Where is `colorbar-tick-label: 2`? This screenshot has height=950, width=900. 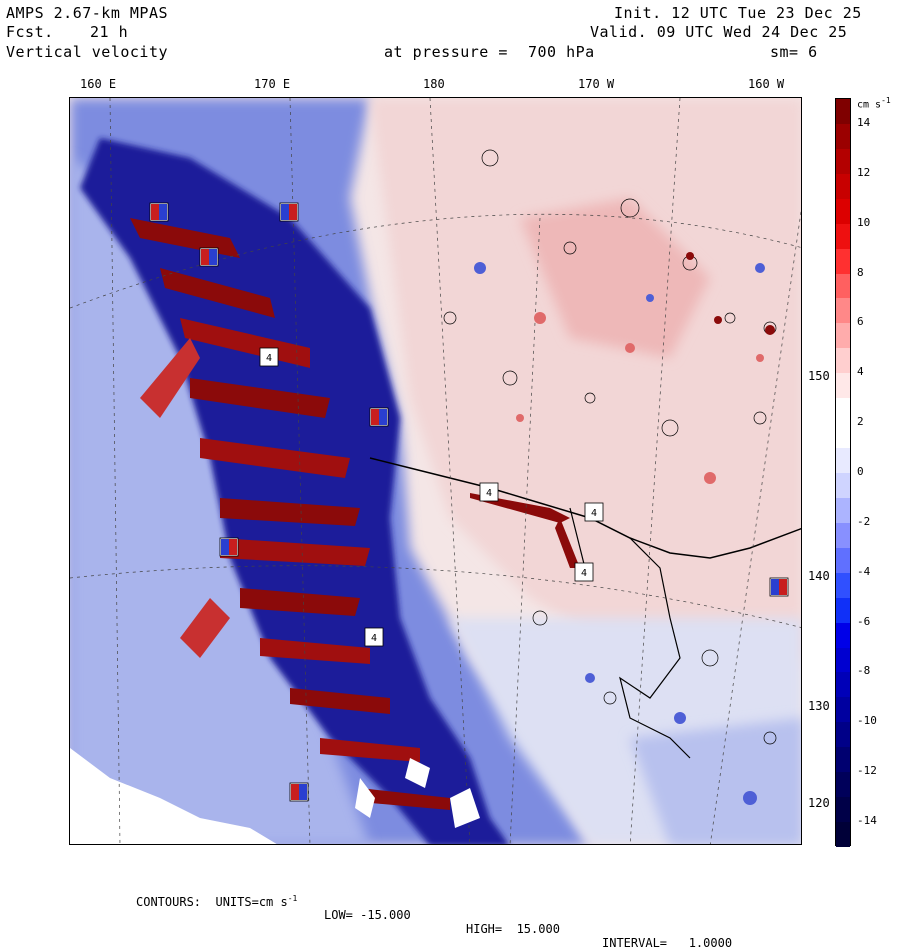 colorbar-tick-label: 2 is located at coordinates (860, 422).